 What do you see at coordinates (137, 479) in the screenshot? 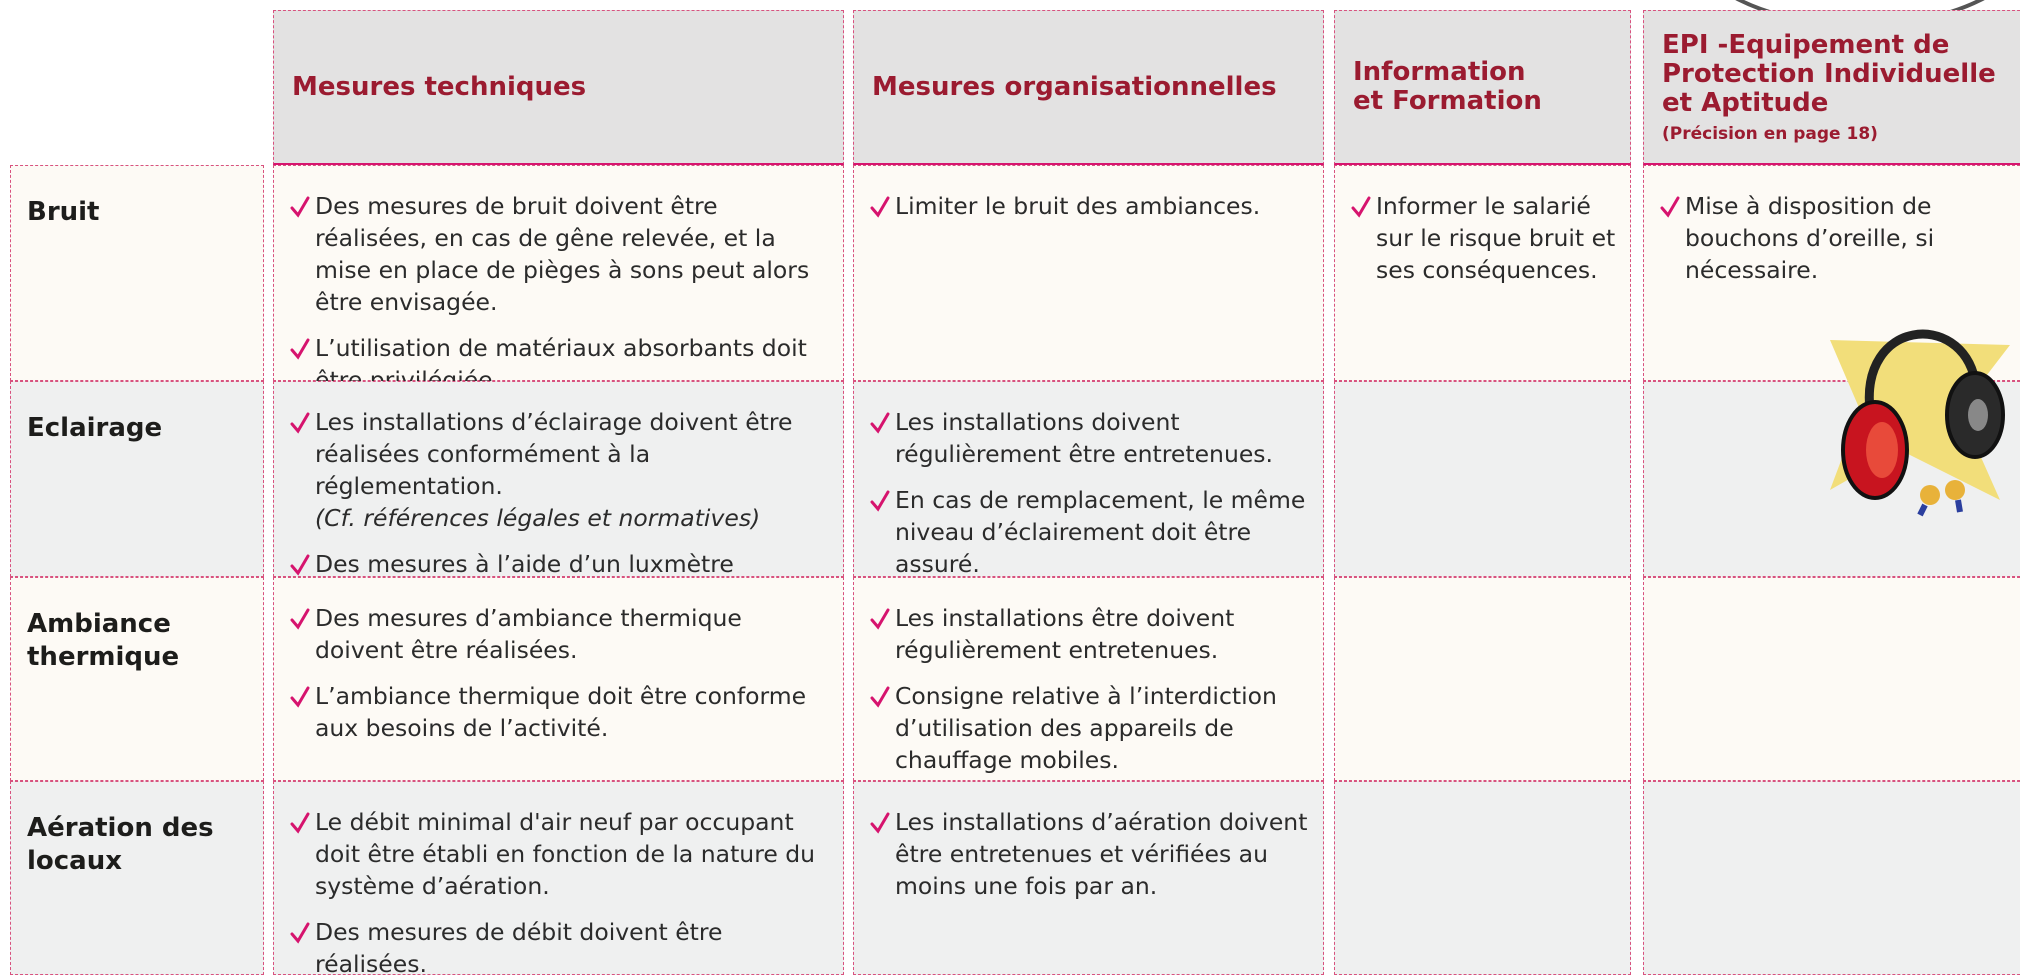
I see `row-label: Eclairage` at bounding box center [137, 479].